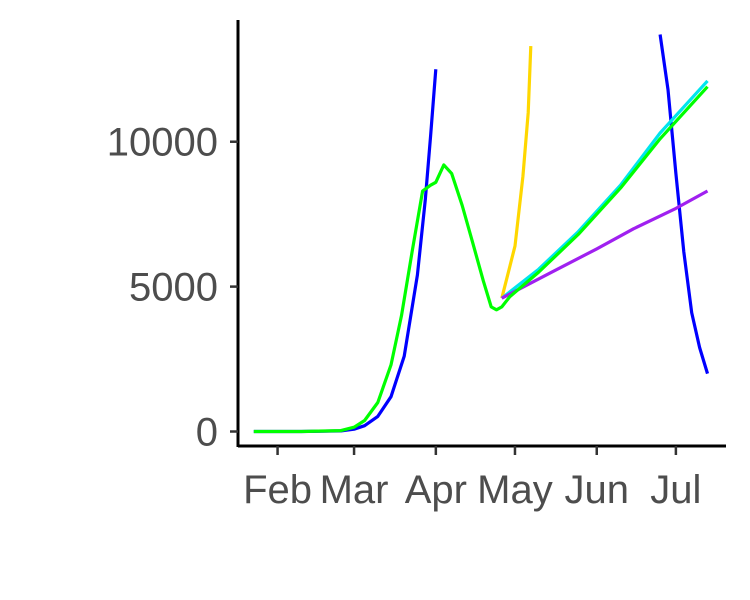  Describe the element at coordinates (436, 490) in the screenshot. I see `x-tick-label: Apr` at that location.